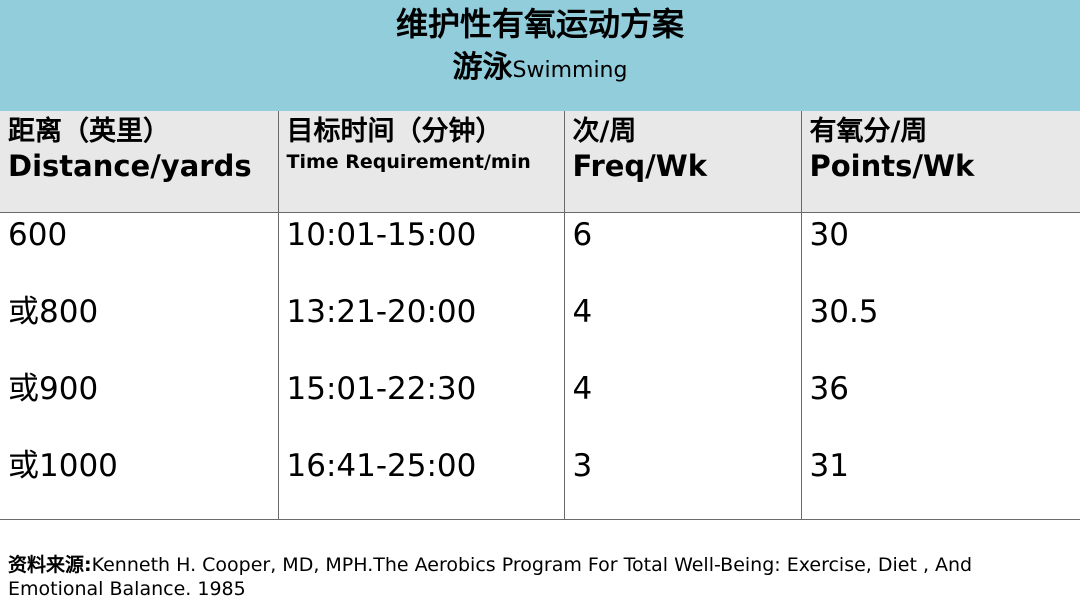 Image resolution: width=1080 pixels, height=608 pixels. I want to click on cell-points: 31, so click(940, 482).